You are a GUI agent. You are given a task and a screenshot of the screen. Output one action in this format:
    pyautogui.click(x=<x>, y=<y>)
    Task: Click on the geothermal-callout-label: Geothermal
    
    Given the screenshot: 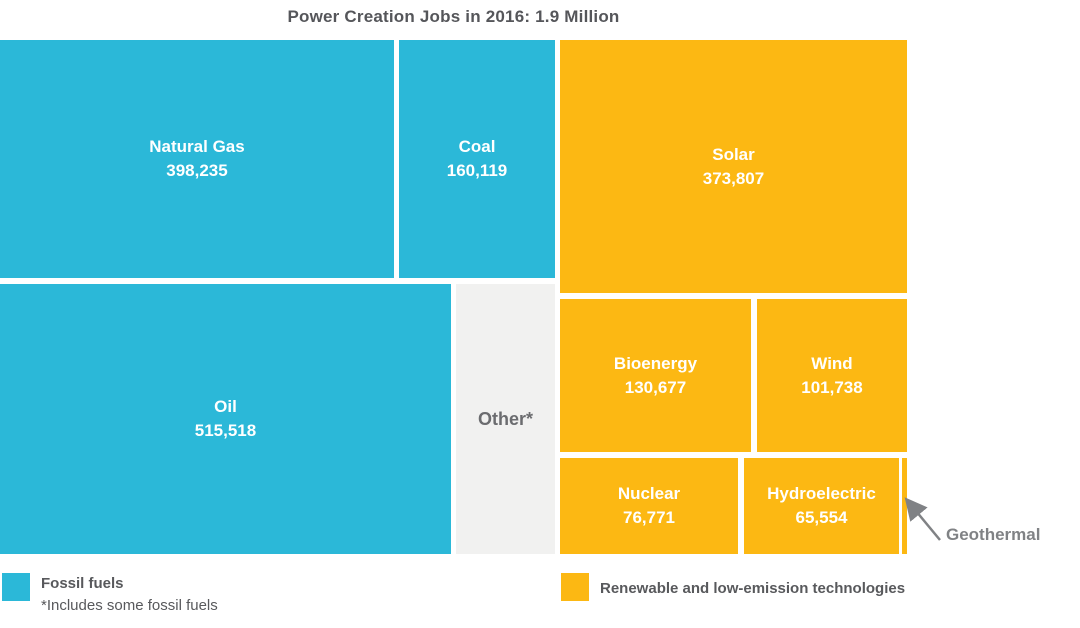 What is the action you would take?
    pyautogui.click(x=993, y=534)
    